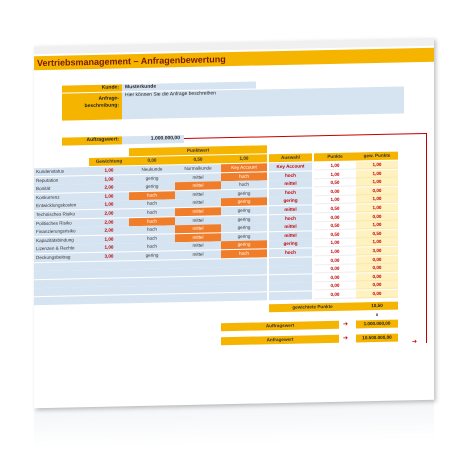 The height and width of the screenshot is (450, 450). What do you see at coordinates (263, 103) in the screenshot?
I see `beschreibung-field: Hier können Sie die Anfrage beschreiben` at bounding box center [263, 103].